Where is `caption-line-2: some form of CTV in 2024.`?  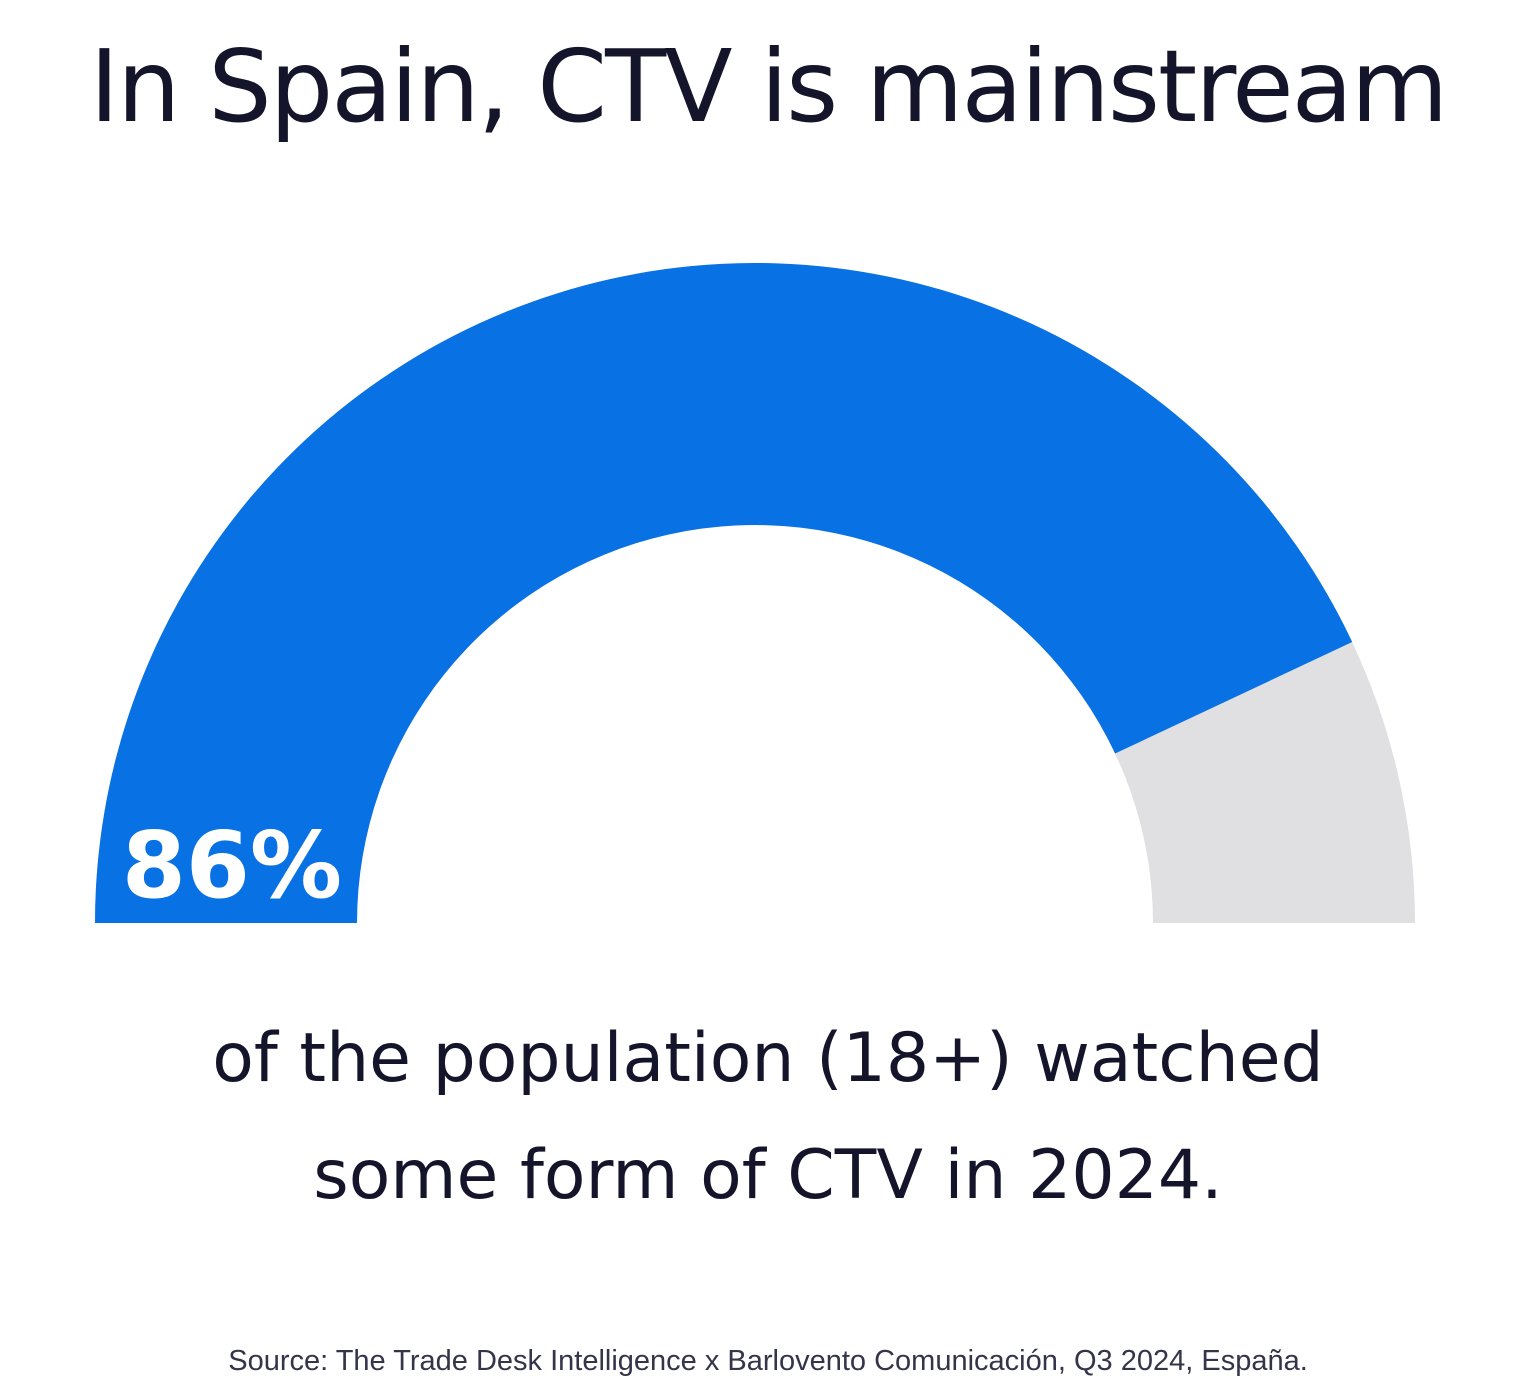 caption-line-2: some form of CTV in 2024. is located at coordinates (768, 1175).